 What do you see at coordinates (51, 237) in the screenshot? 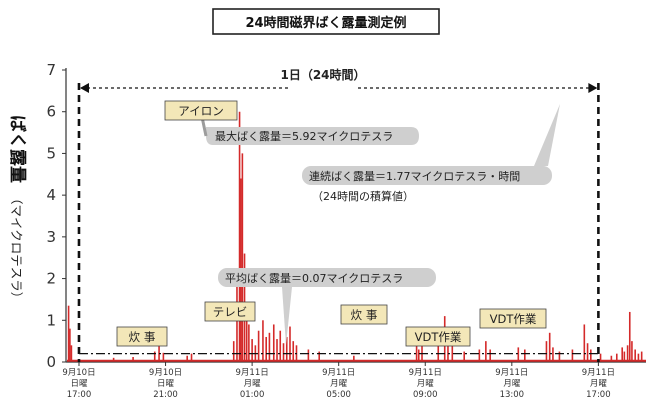
I see `y-tick-label: 3` at bounding box center [51, 237].